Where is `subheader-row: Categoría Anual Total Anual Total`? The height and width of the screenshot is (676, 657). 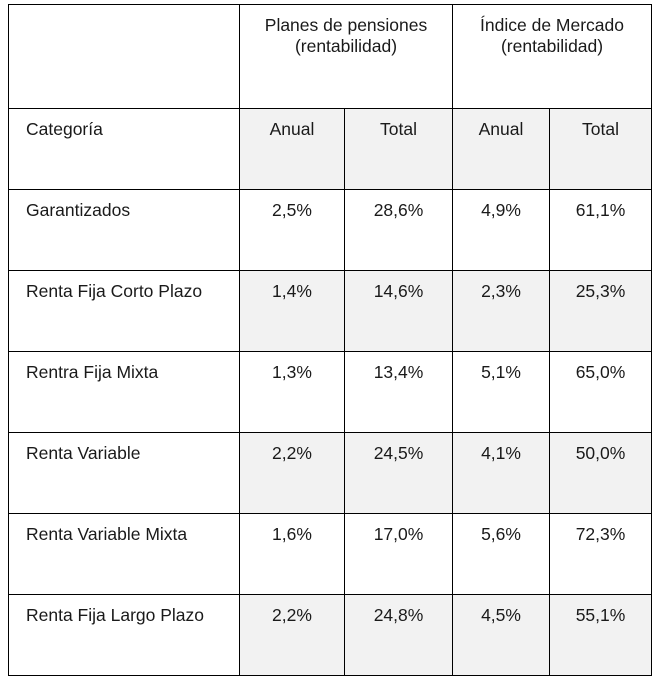
subheader-row: Categoría Anual Total Anual Total is located at coordinates (330, 149).